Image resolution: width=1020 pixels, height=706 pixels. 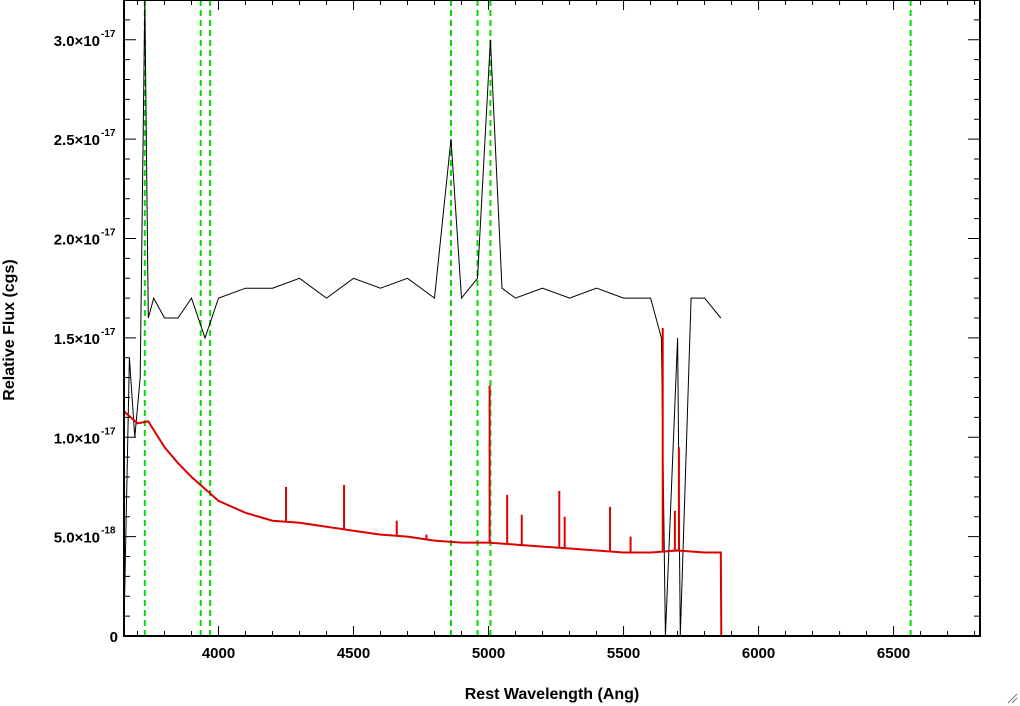 I want to click on y-tick-label: 2.5×10, so click(x=77, y=140).